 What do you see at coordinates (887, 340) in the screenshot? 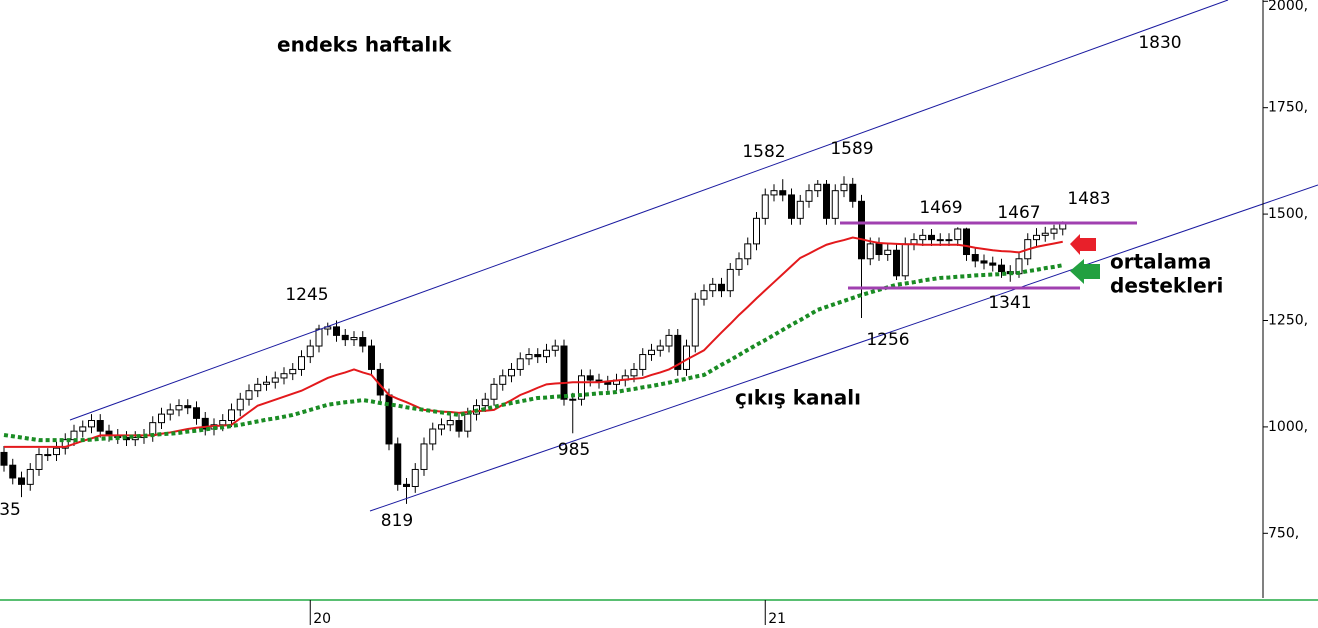
I see `annotation: 1256` at bounding box center [887, 340].